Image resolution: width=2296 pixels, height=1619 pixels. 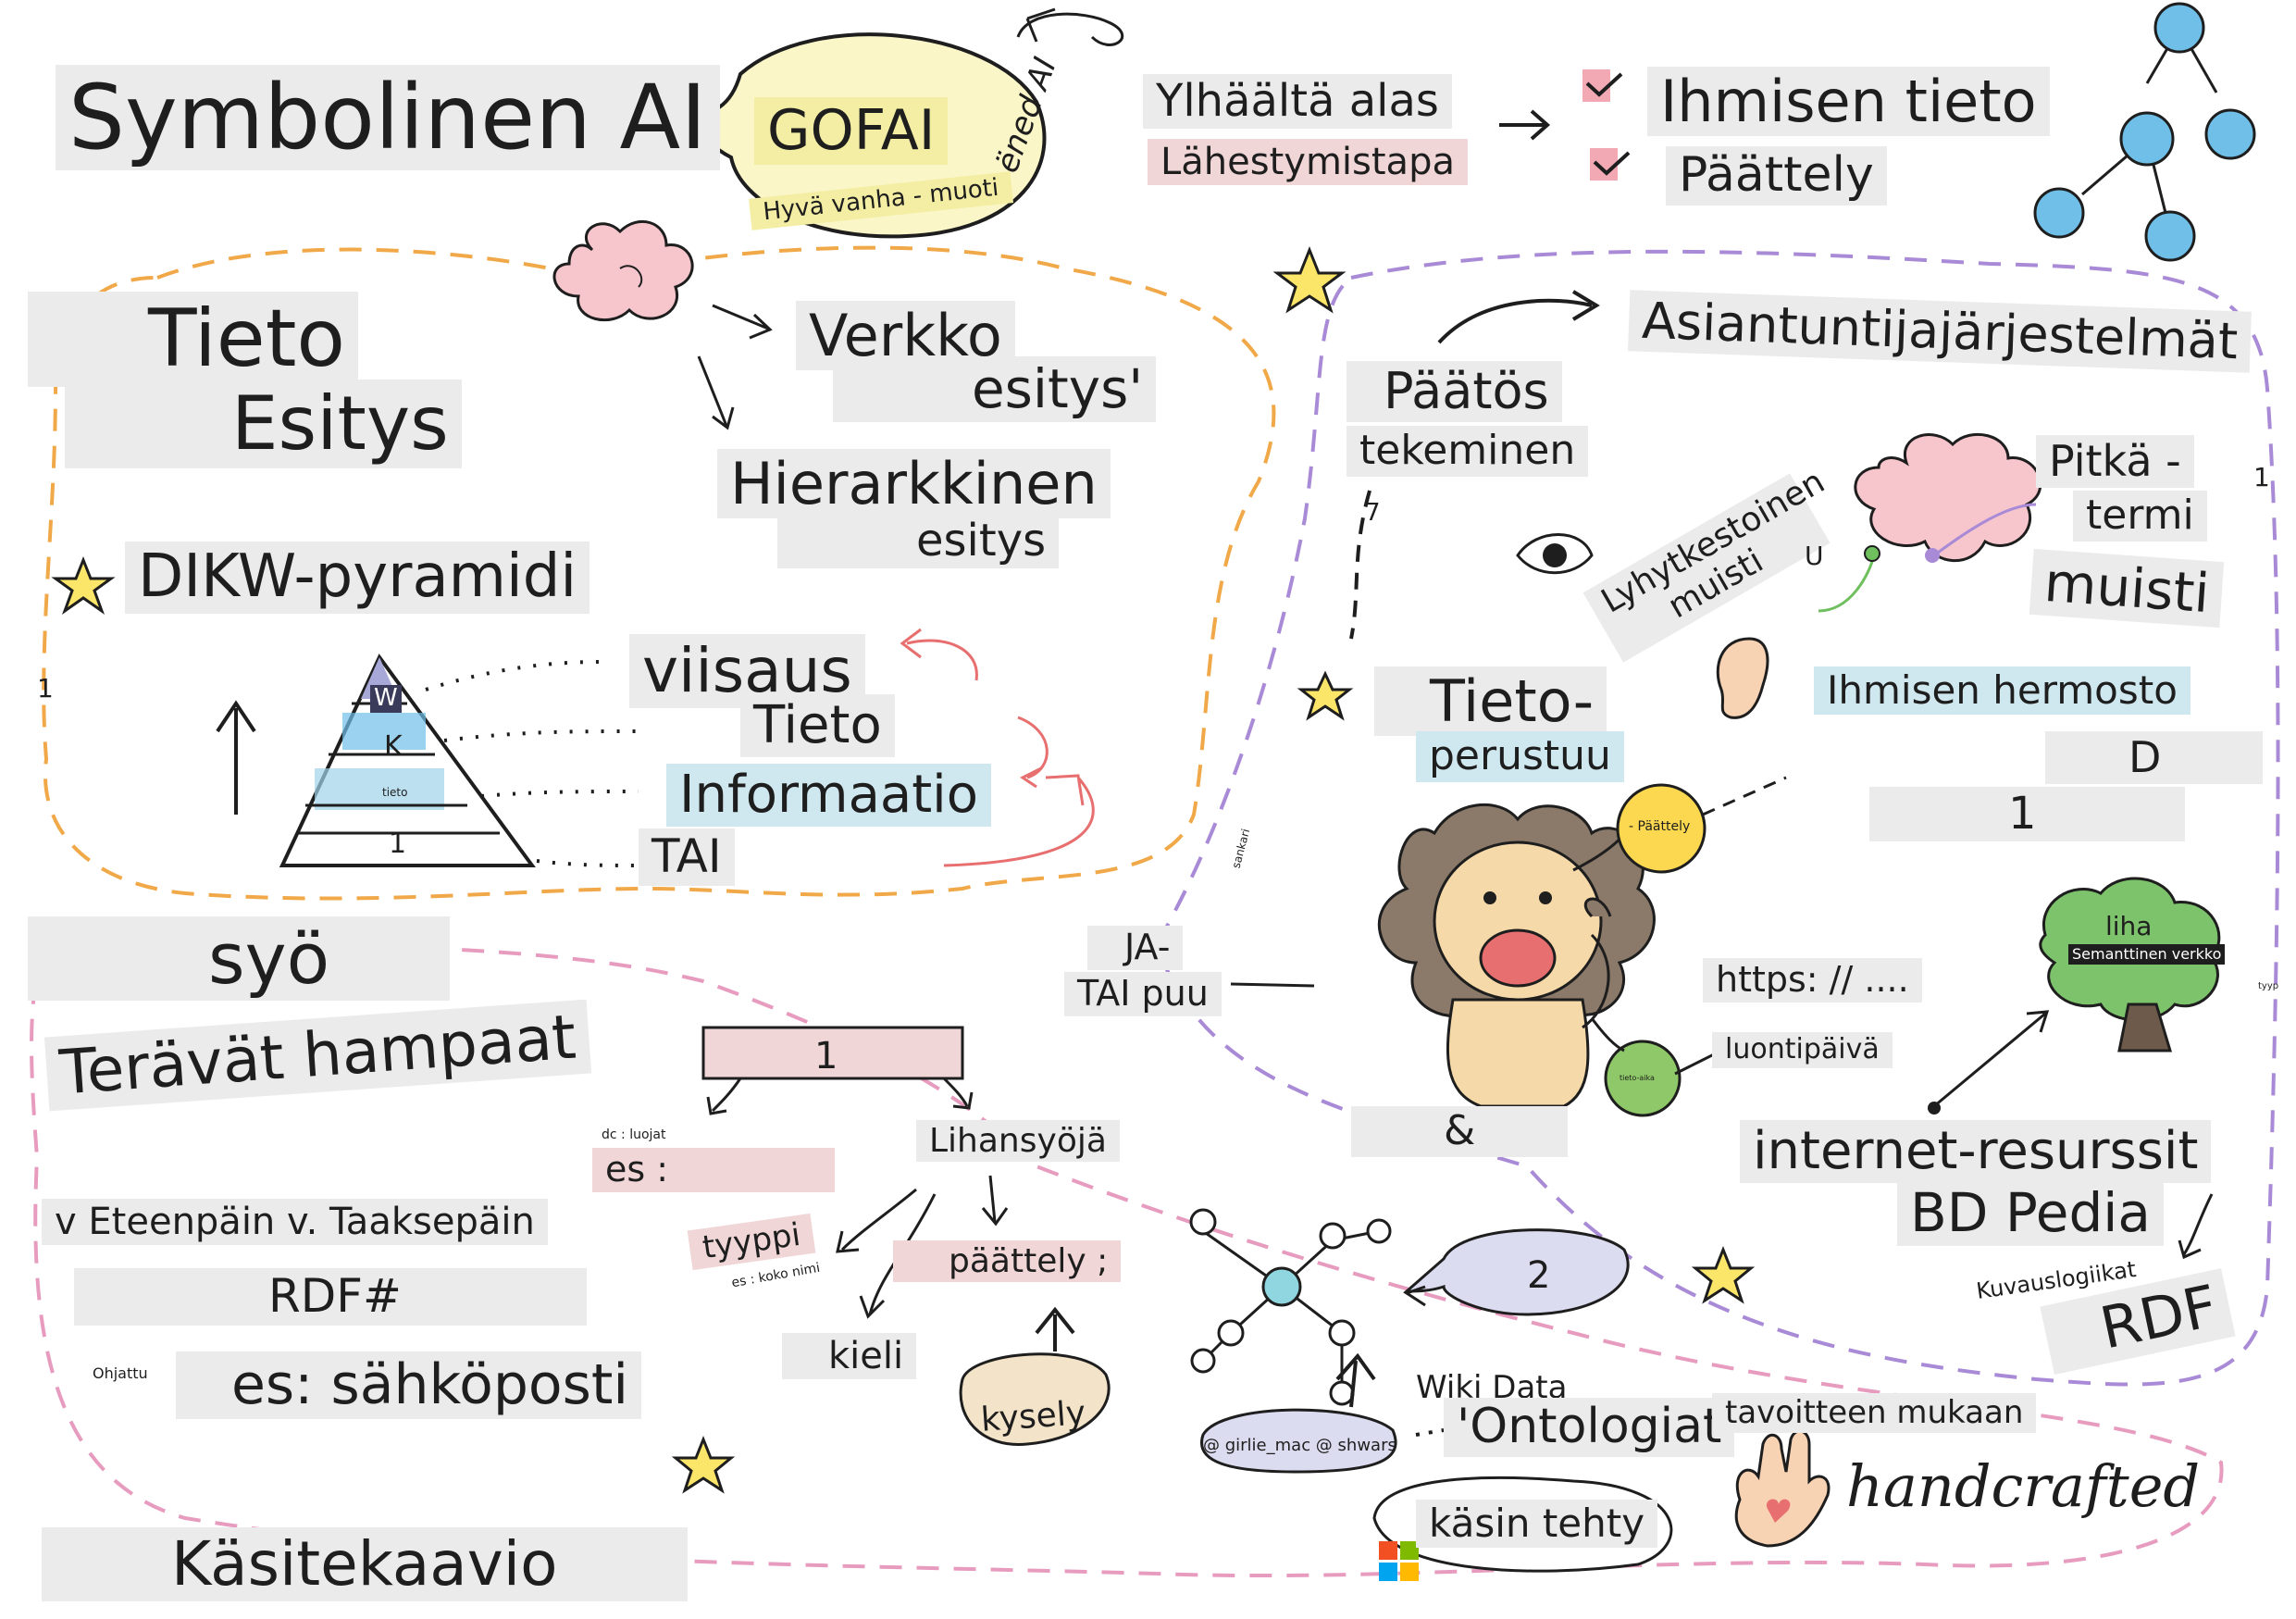 I want to click on expert-edge-mark: 1, so click(x=2262, y=477).